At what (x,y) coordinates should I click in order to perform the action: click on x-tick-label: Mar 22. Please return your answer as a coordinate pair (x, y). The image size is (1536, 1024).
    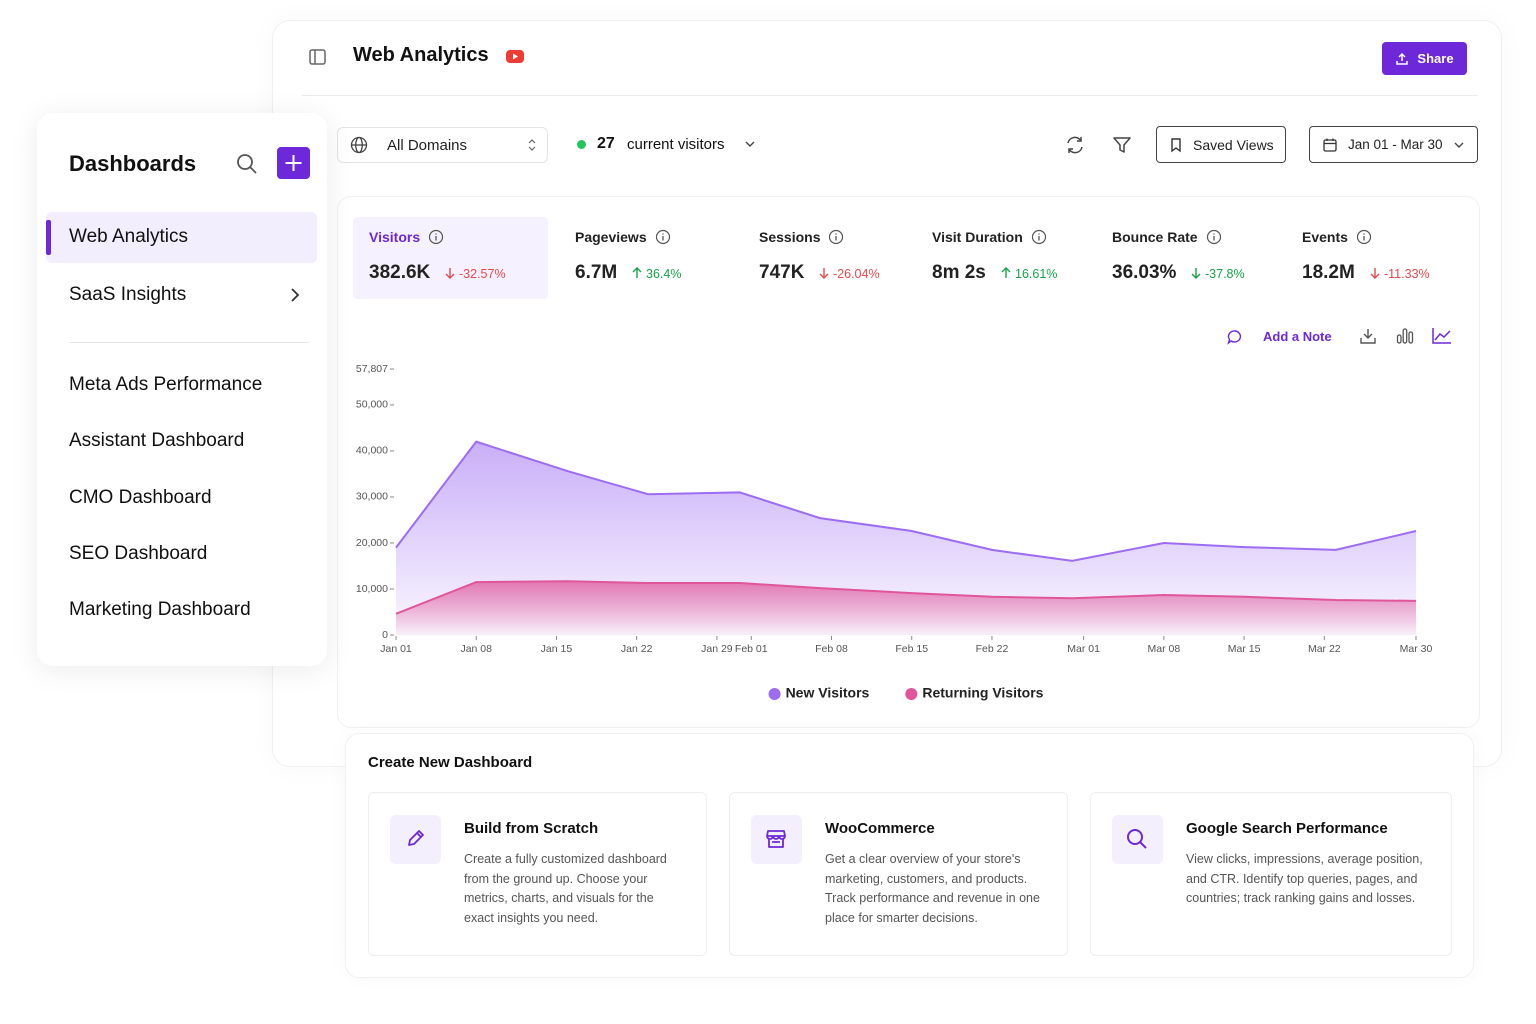
    Looking at the image, I should click on (1324, 649).